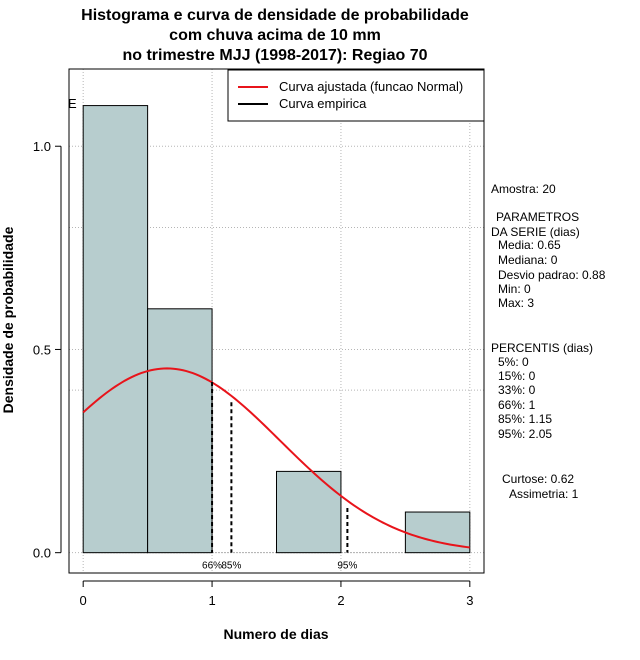  I want to click on stats-percentil-33: 33%: 0, so click(517, 390).